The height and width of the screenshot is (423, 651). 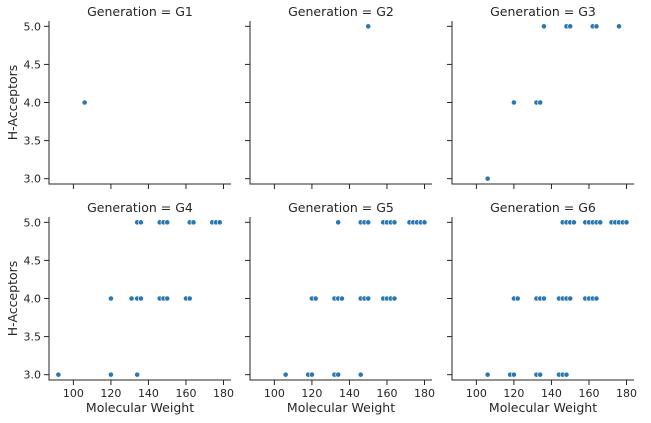 I want to click on panel-4-title: Generation = G4, so click(x=140, y=207).